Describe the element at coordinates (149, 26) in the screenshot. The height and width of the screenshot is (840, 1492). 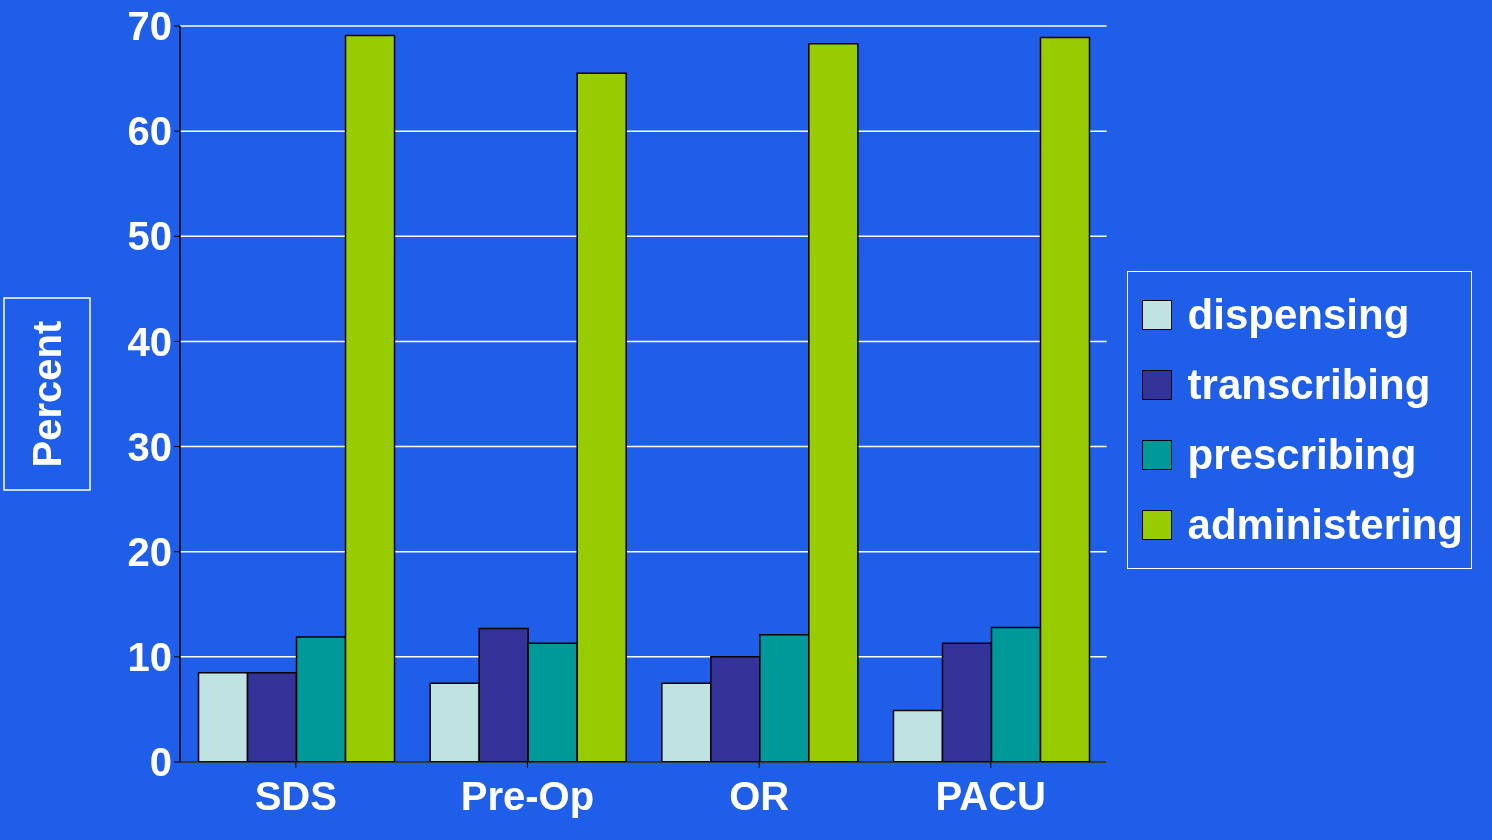
I see `y-tick-label: 70` at that location.